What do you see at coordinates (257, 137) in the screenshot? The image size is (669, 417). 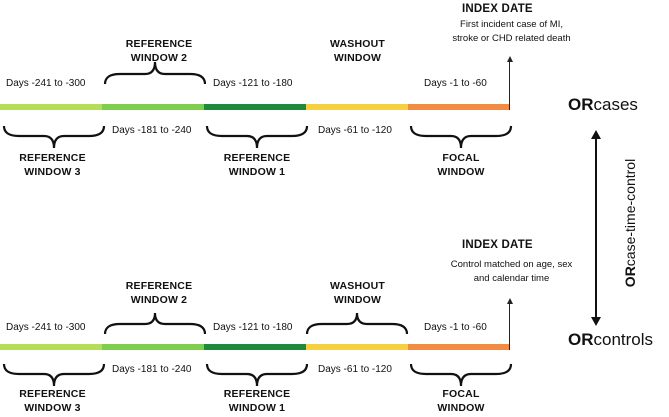 I see `cases-window1-brace` at bounding box center [257, 137].